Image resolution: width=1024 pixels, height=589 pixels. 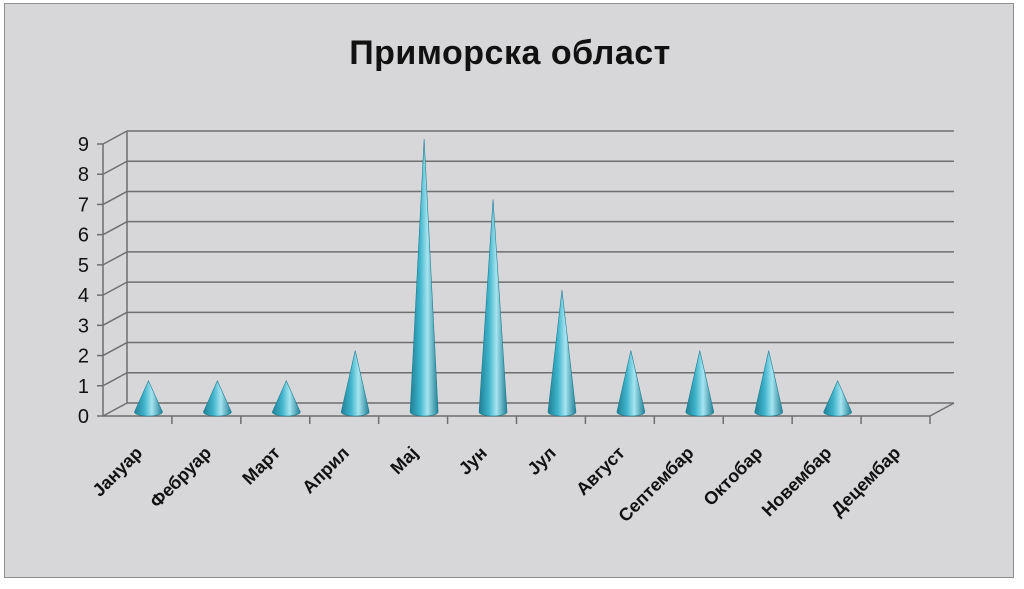 I want to click on y-tick-label: 5, so click(x=83, y=266).